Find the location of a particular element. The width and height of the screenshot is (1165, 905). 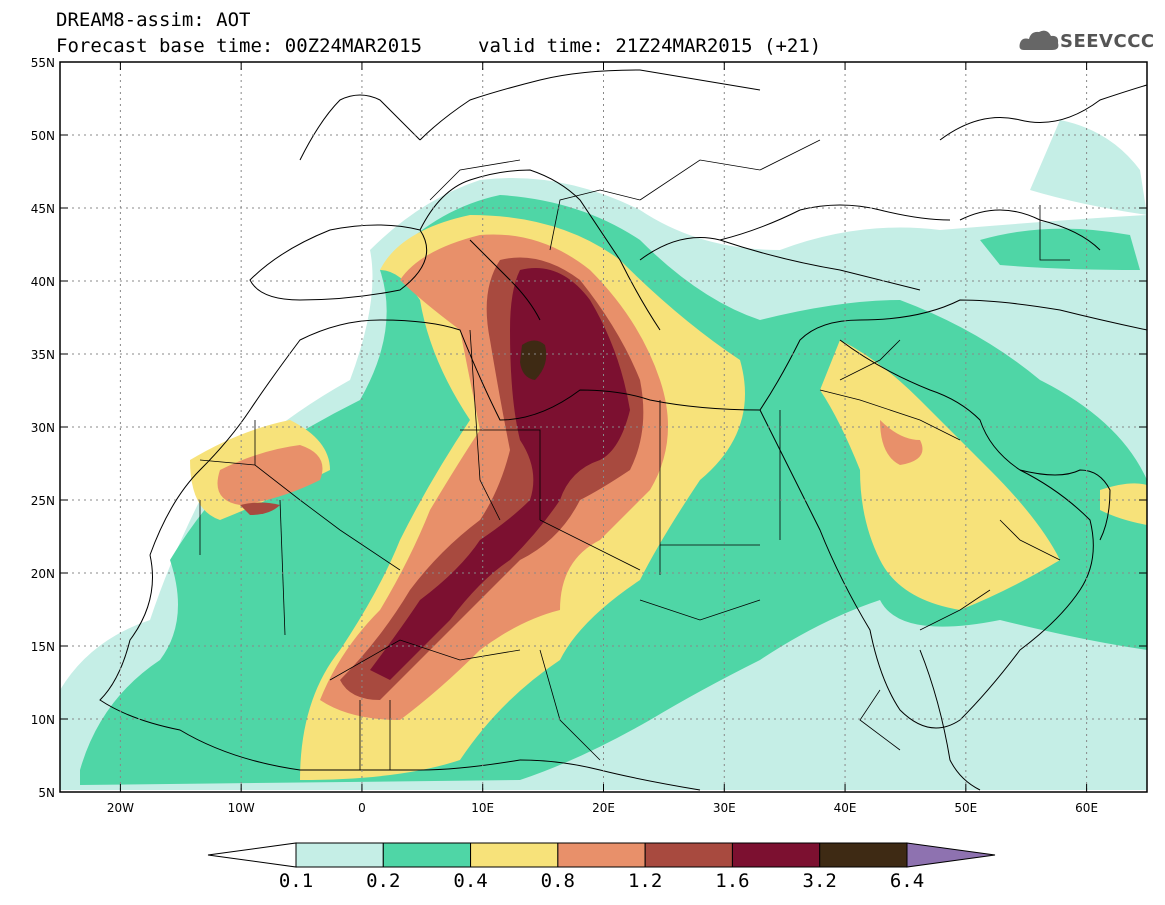

logo-text: SEEVCCC is located at coordinates (1107, 41).